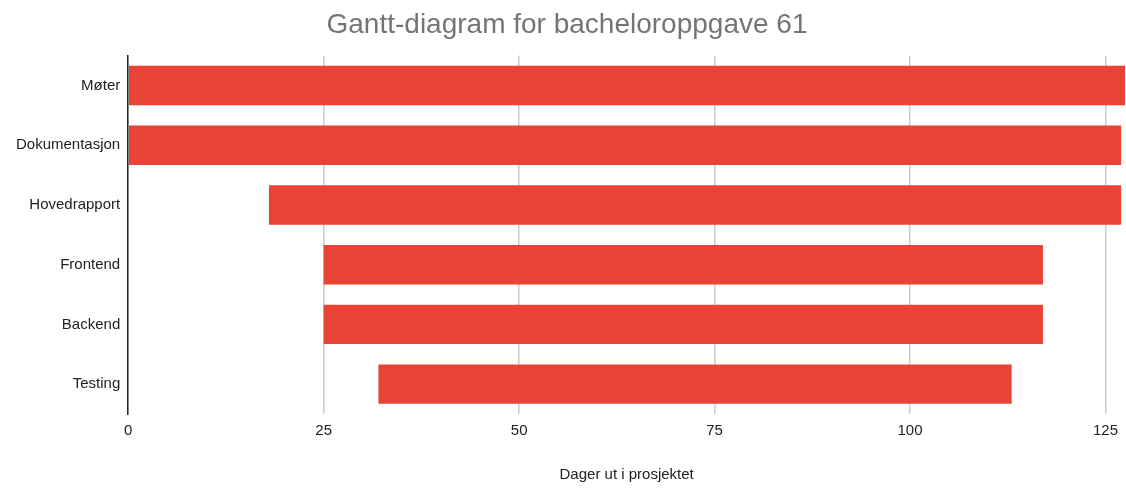 The image size is (1126, 492). Describe the element at coordinates (910, 430) in the screenshot. I see `x-tick-label: 100` at that location.